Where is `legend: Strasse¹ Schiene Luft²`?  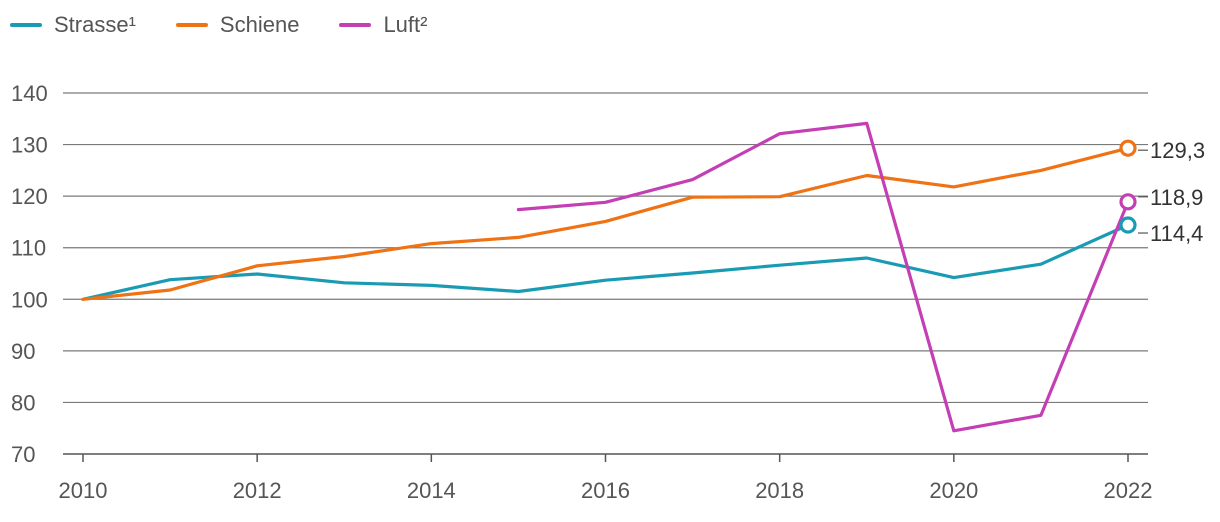
legend: Strasse¹ Schiene Luft² is located at coordinates (238, 25).